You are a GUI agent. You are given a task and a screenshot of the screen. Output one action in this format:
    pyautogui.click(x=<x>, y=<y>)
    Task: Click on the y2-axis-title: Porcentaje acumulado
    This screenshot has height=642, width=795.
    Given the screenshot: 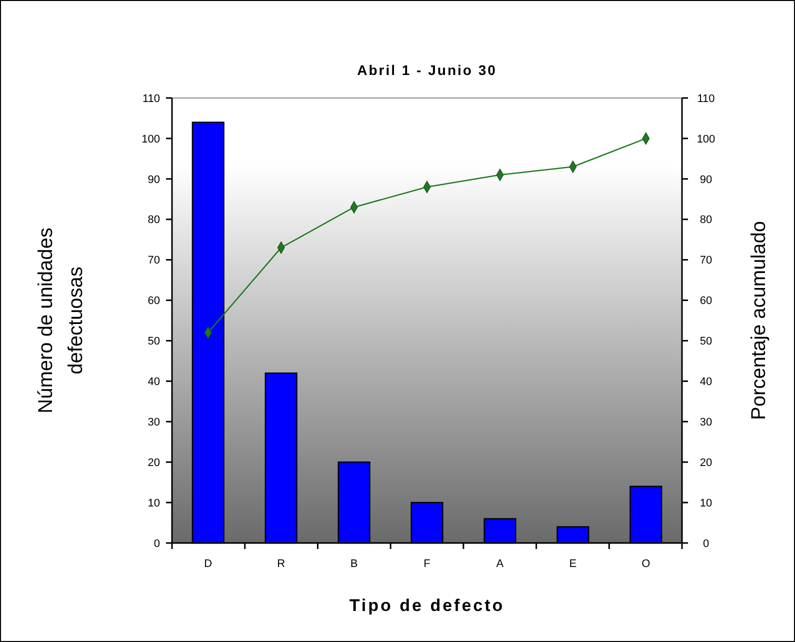 What is the action you would take?
    pyautogui.click(x=759, y=320)
    